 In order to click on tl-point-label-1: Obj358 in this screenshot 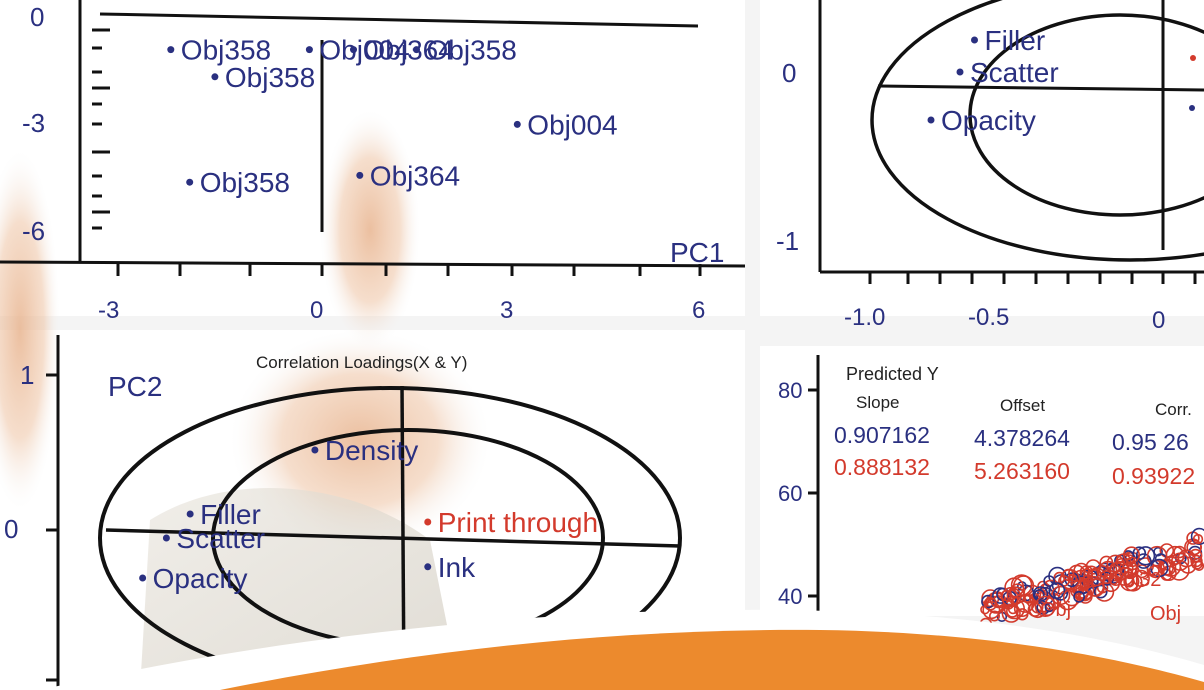, I will do `click(270, 77)`.